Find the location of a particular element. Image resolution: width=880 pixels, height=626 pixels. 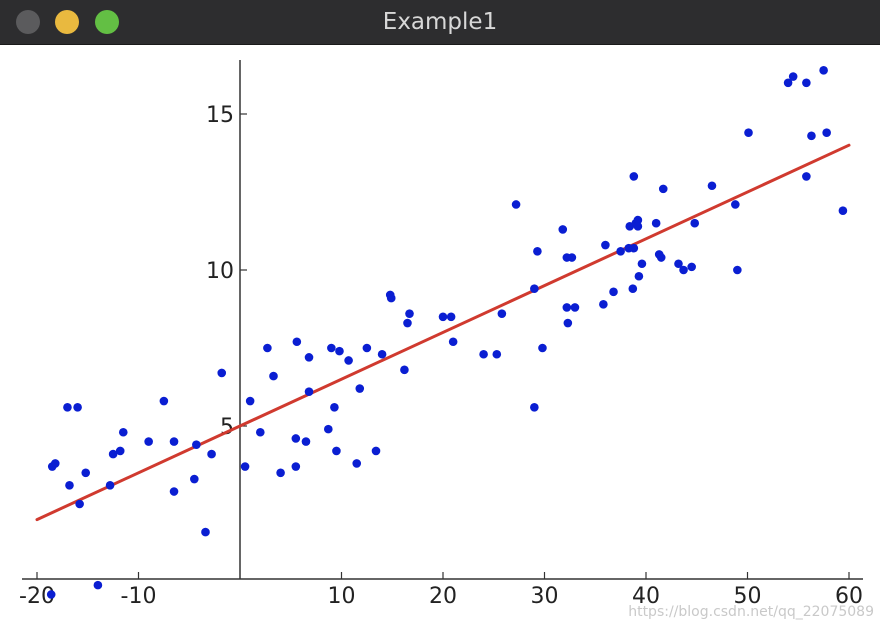

title-bar: Example1 is located at coordinates (440, 22).